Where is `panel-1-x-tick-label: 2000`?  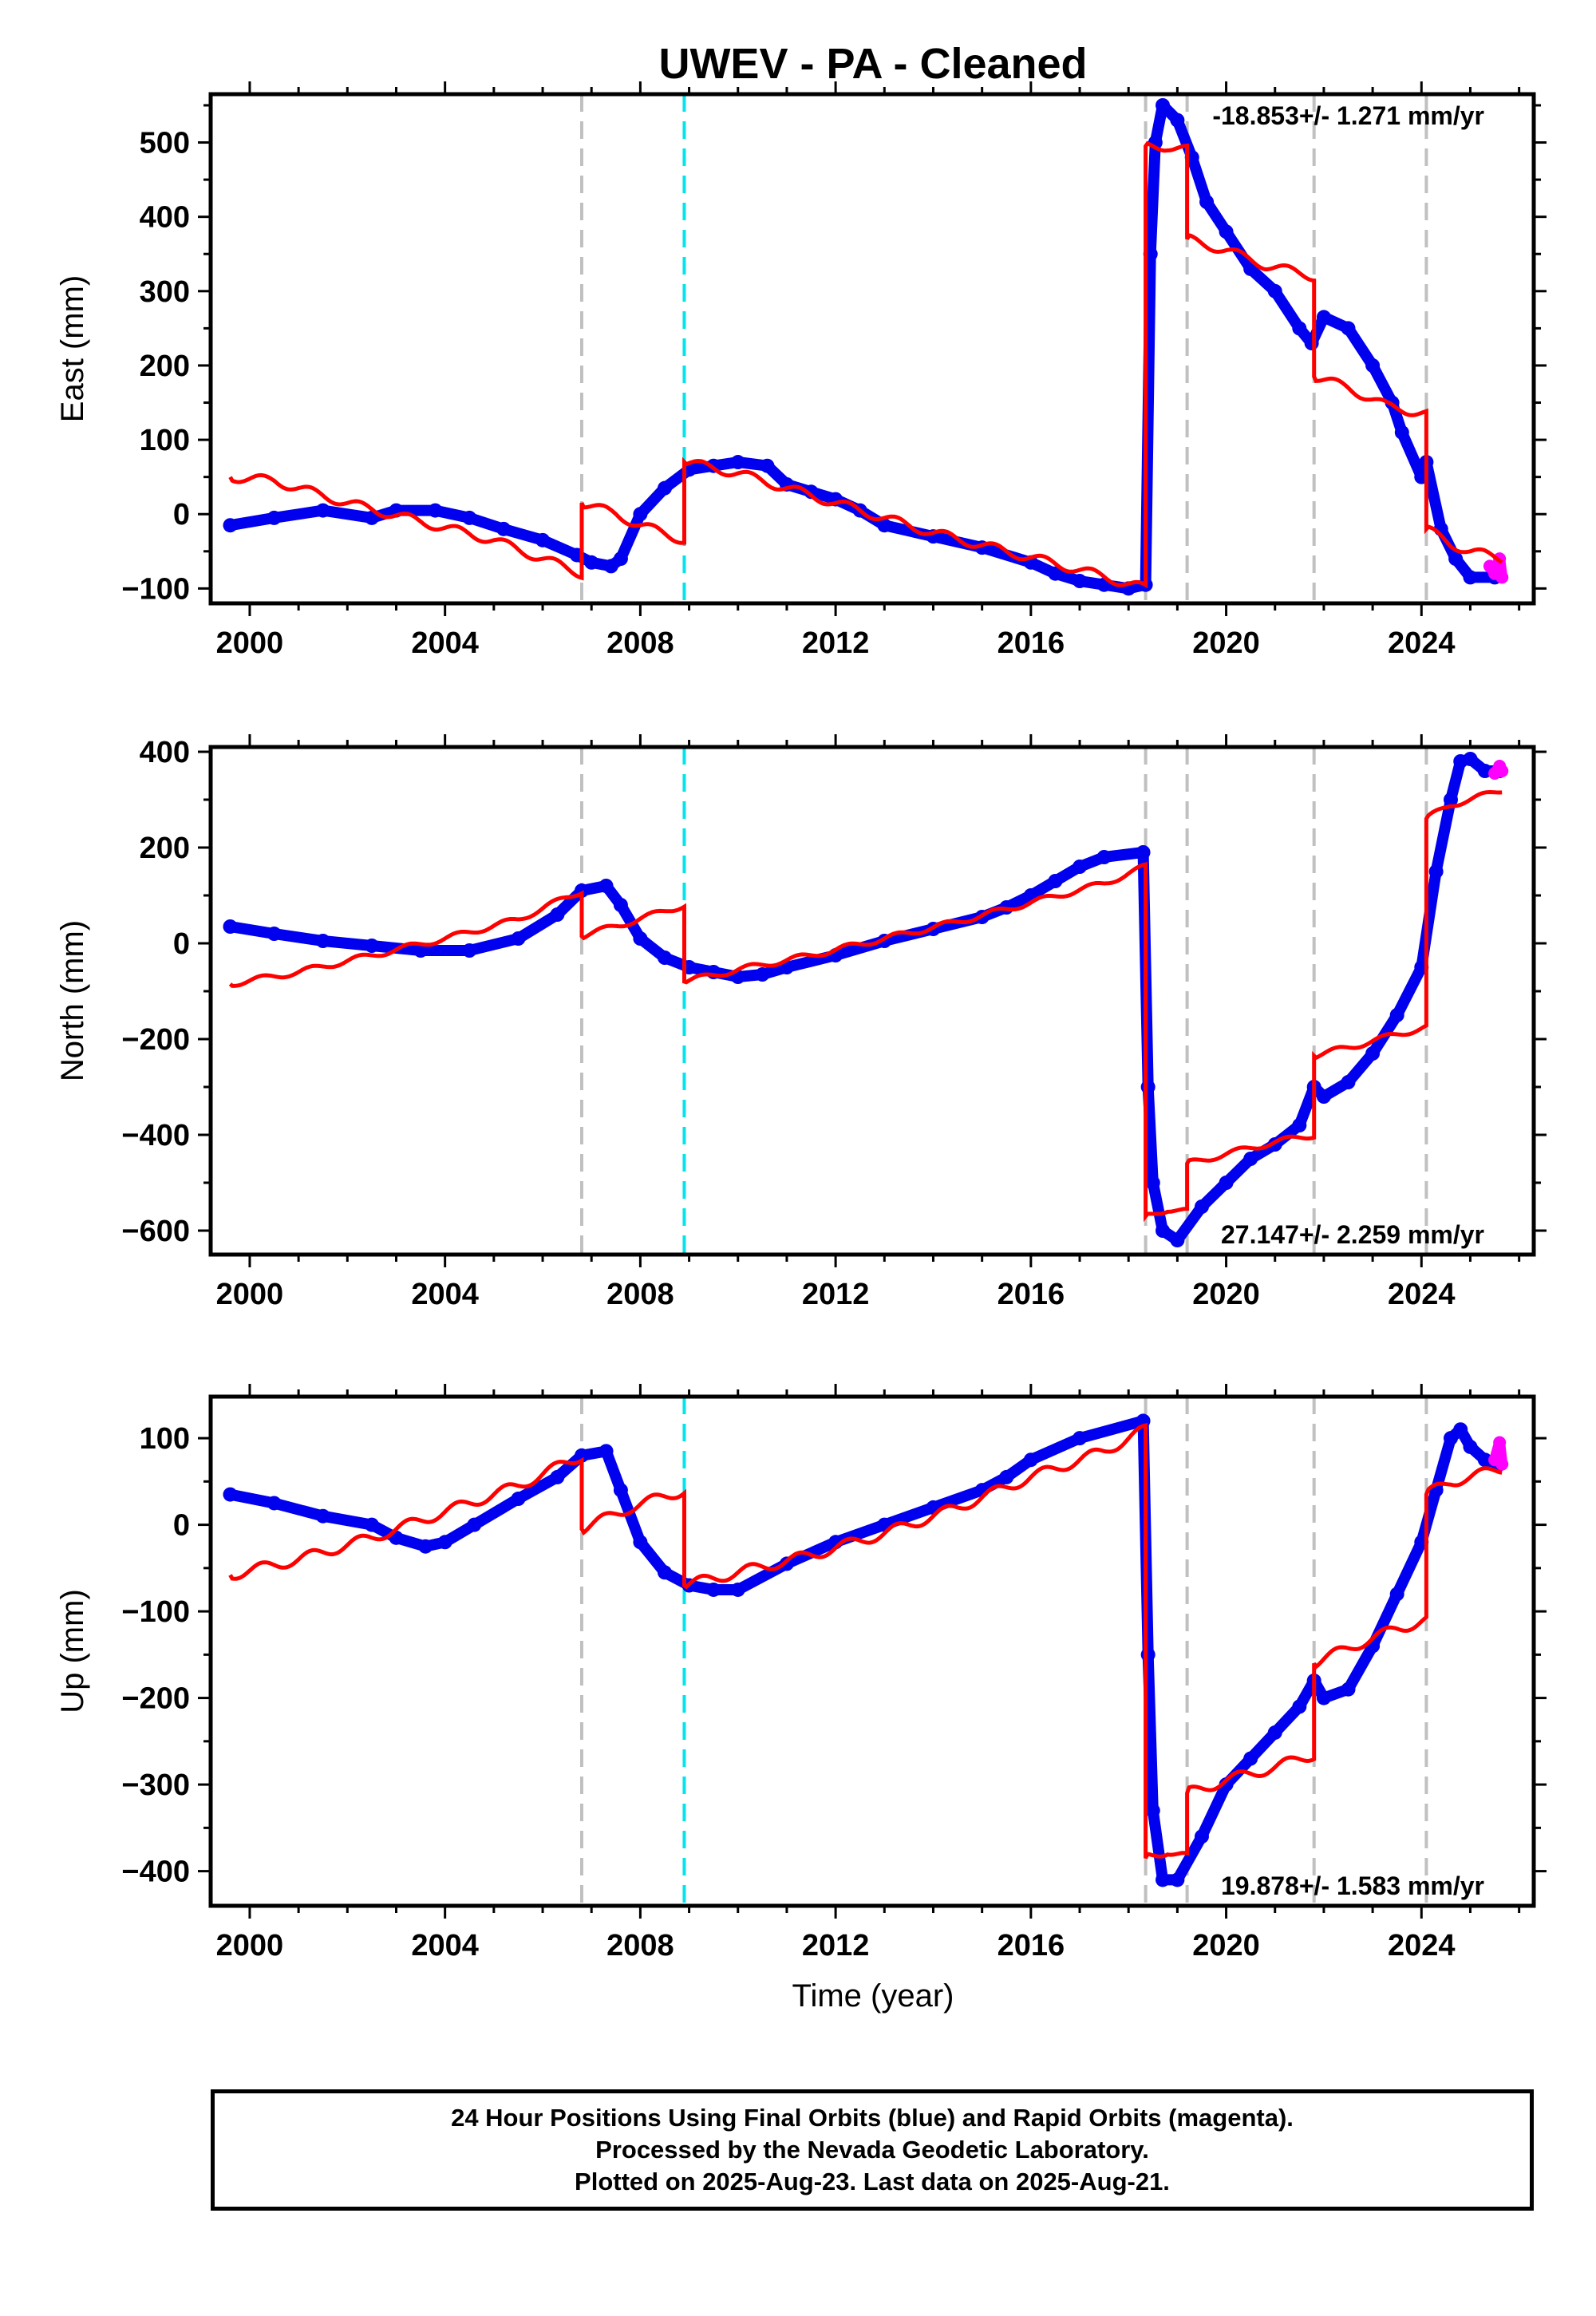
panel-1-x-tick-label: 2000 is located at coordinates (250, 643).